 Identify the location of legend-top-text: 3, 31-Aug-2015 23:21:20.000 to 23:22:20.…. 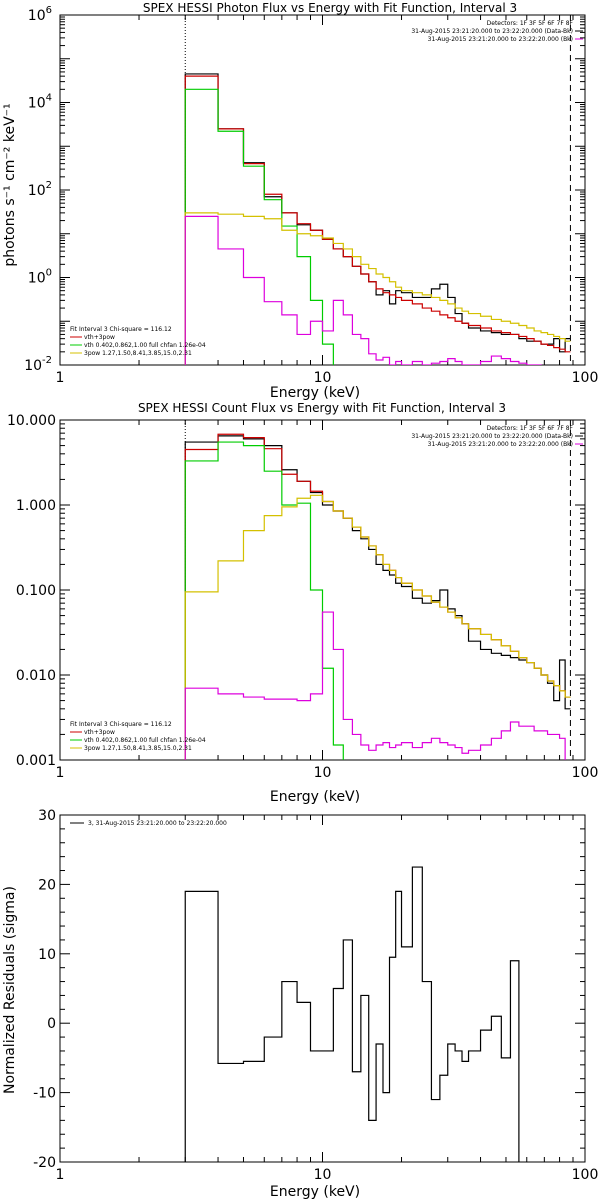
(157, 823).